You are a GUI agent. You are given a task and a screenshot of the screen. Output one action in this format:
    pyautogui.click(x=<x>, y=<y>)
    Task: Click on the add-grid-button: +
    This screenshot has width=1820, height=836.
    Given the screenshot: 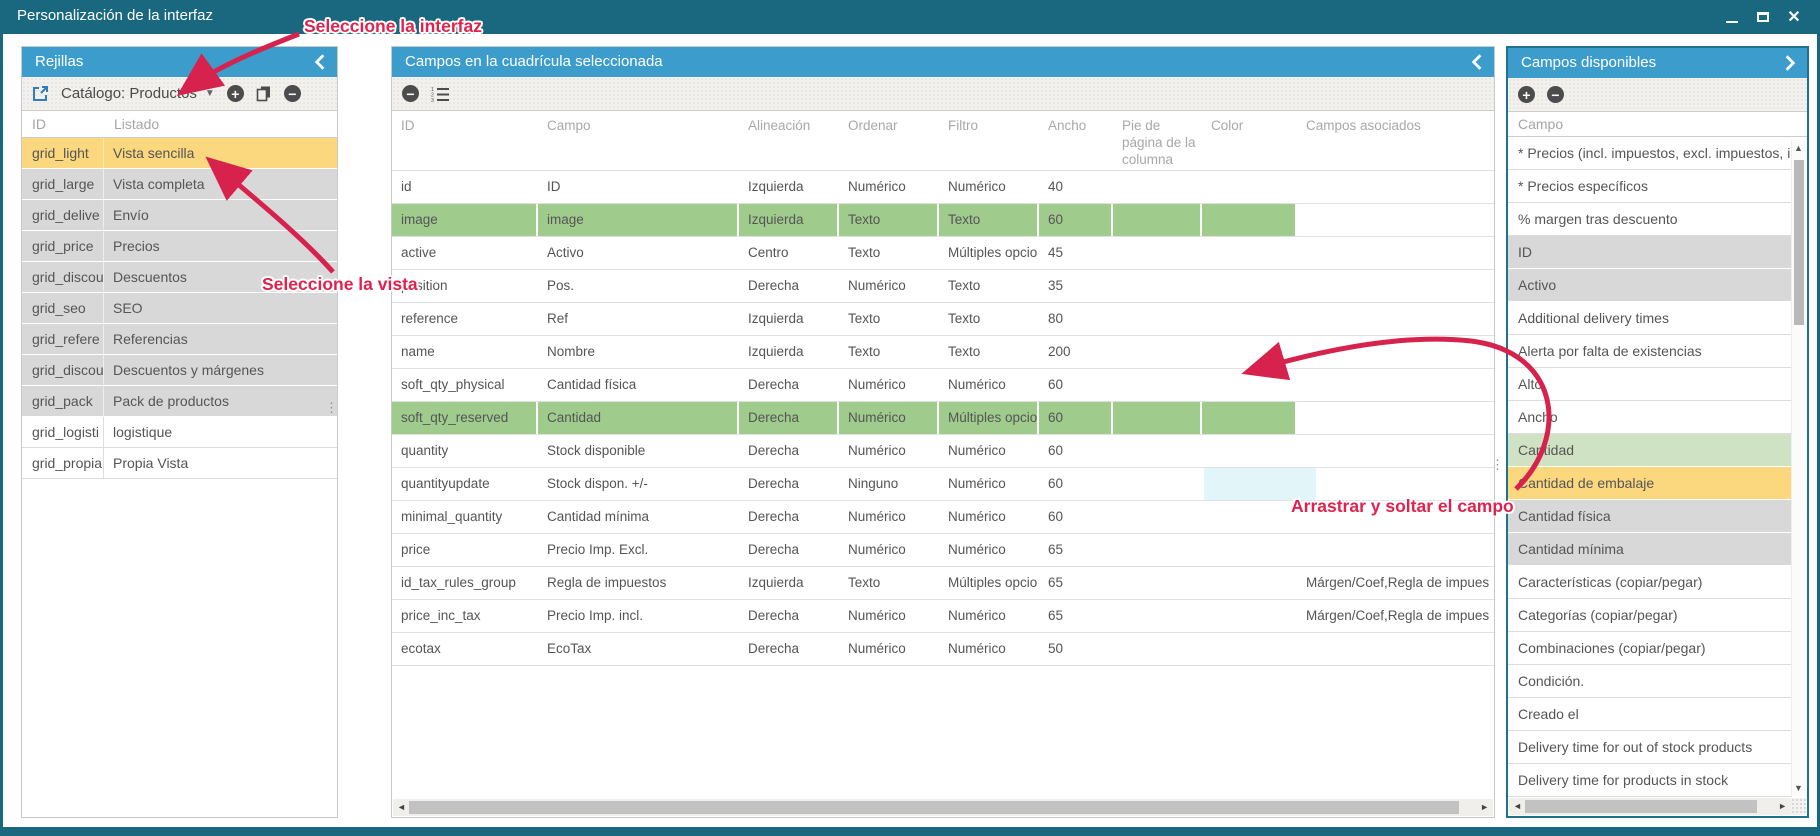 What is the action you would take?
    pyautogui.click(x=235, y=93)
    